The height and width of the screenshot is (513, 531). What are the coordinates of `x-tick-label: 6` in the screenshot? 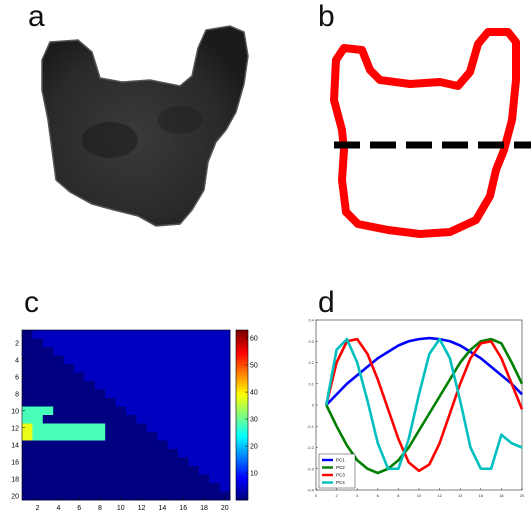 It's located at (79, 508).